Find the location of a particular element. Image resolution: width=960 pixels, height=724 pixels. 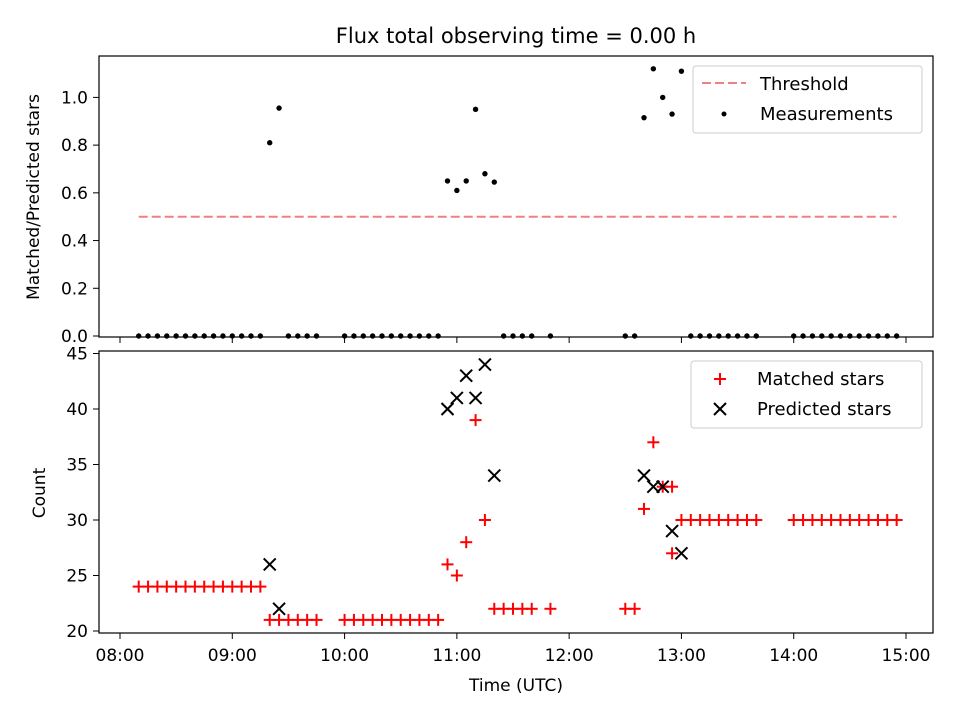

legend-measurements-label: Measurements is located at coordinates (826, 114).